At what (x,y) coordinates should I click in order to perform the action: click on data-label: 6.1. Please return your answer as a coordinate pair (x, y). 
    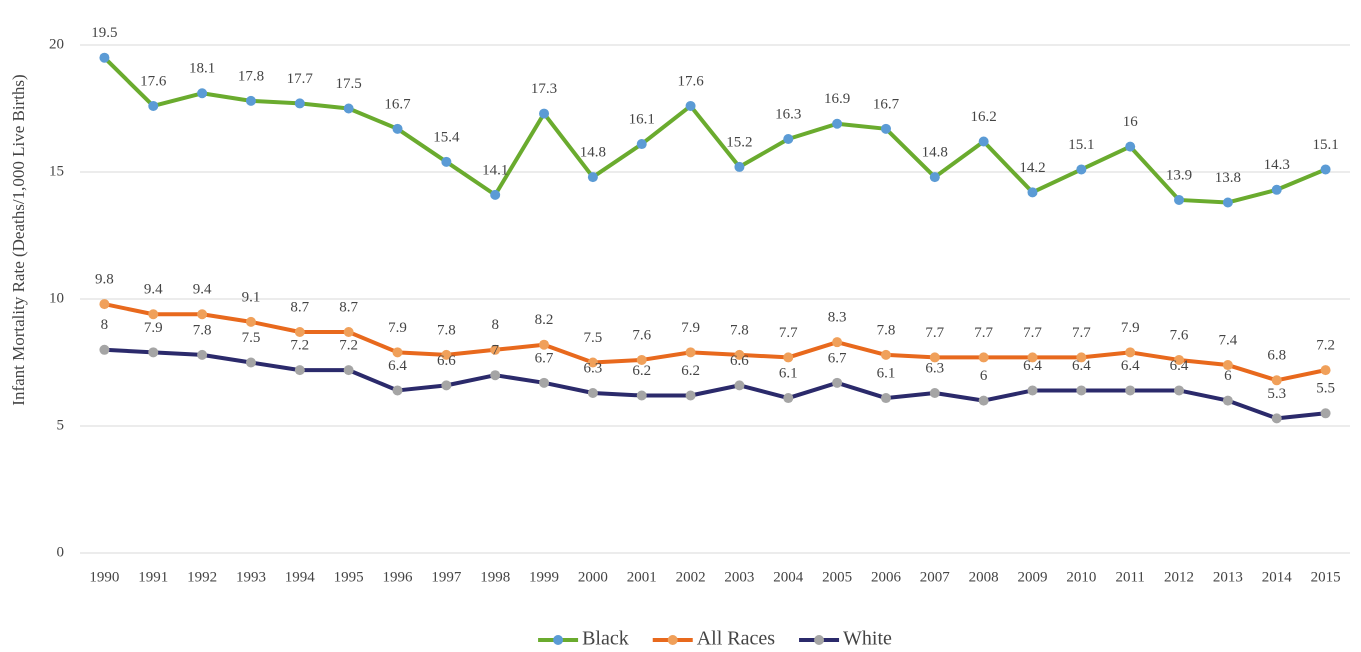
    Looking at the image, I should click on (788, 373).